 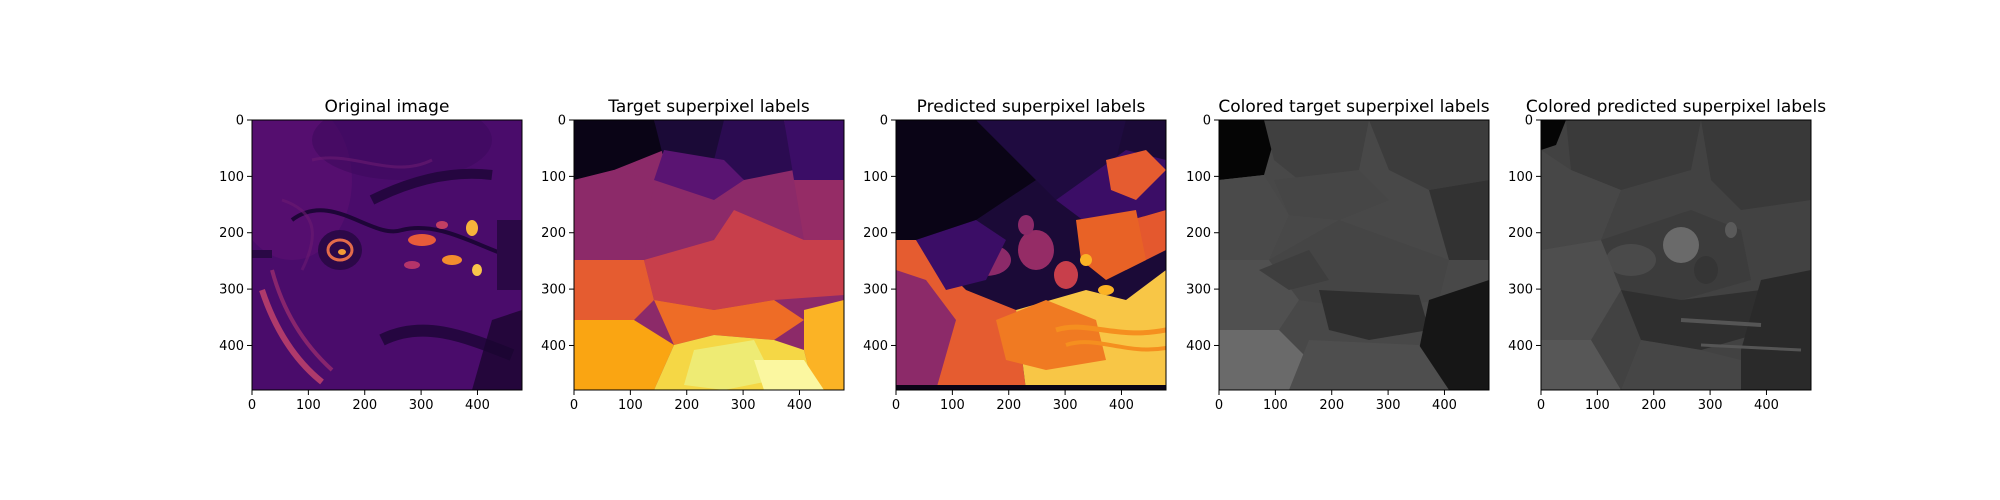 What do you see at coordinates (387, 107) in the screenshot?
I see `panel-title: Original image` at bounding box center [387, 107].